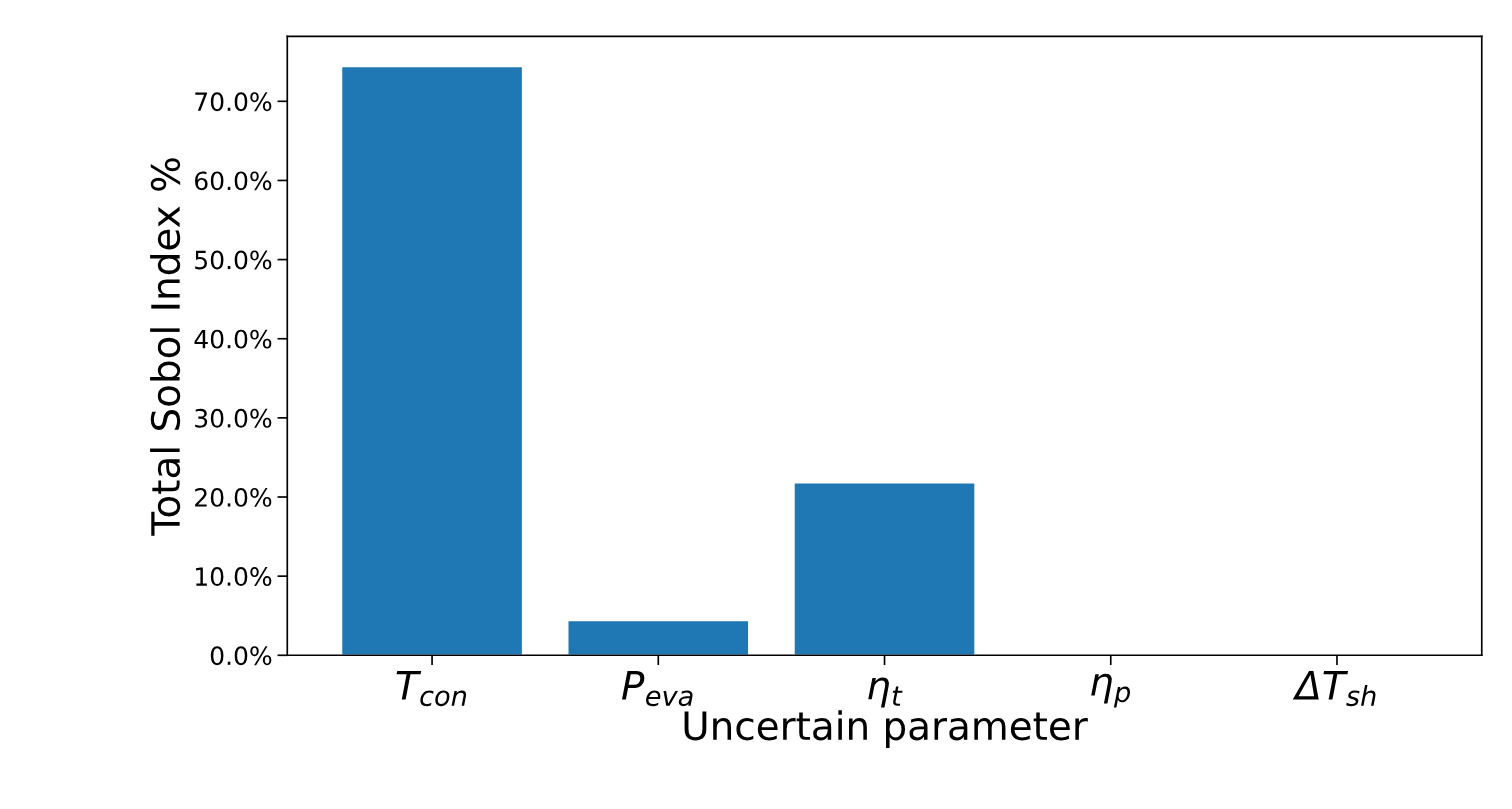 This screenshot has width=1512, height=809. Describe the element at coordinates (233, 497) in the screenshot. I see `y-tick-label: 20.0%` at that location.